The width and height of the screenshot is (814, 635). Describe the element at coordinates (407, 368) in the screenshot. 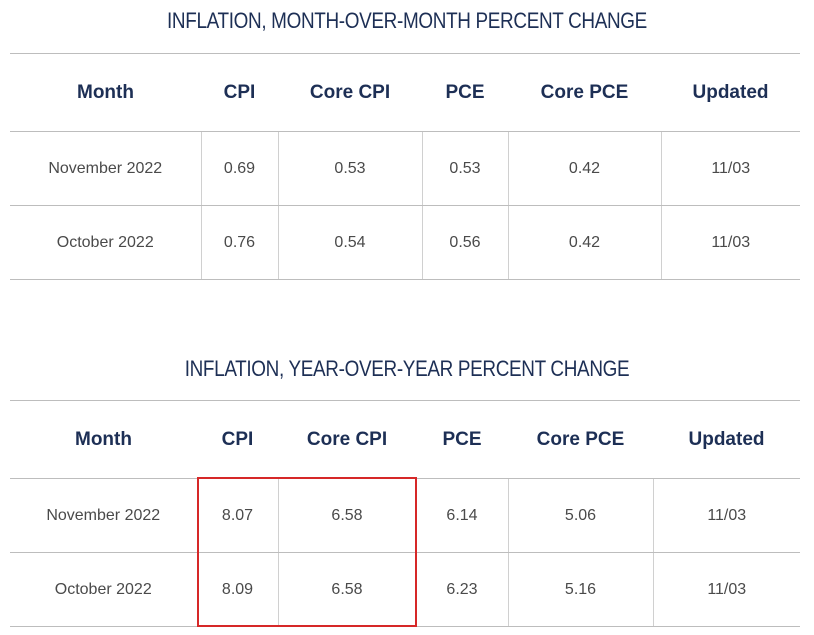

I see `year-over-year-title: INFLATION, YEAR-OVER-YEAR PERCENT CHANGE` at that location.